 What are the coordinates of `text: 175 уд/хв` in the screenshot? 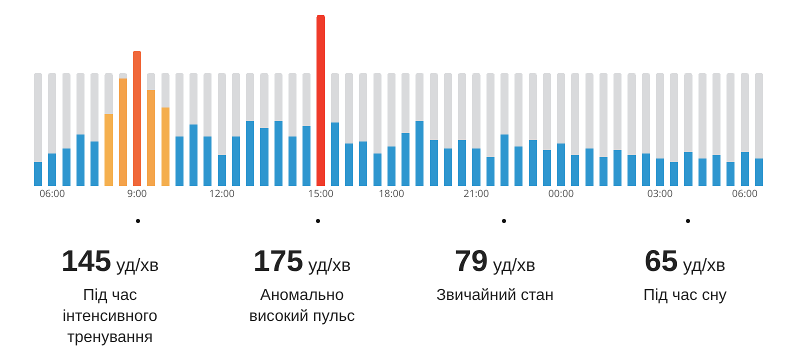 It's located at (302, 262).